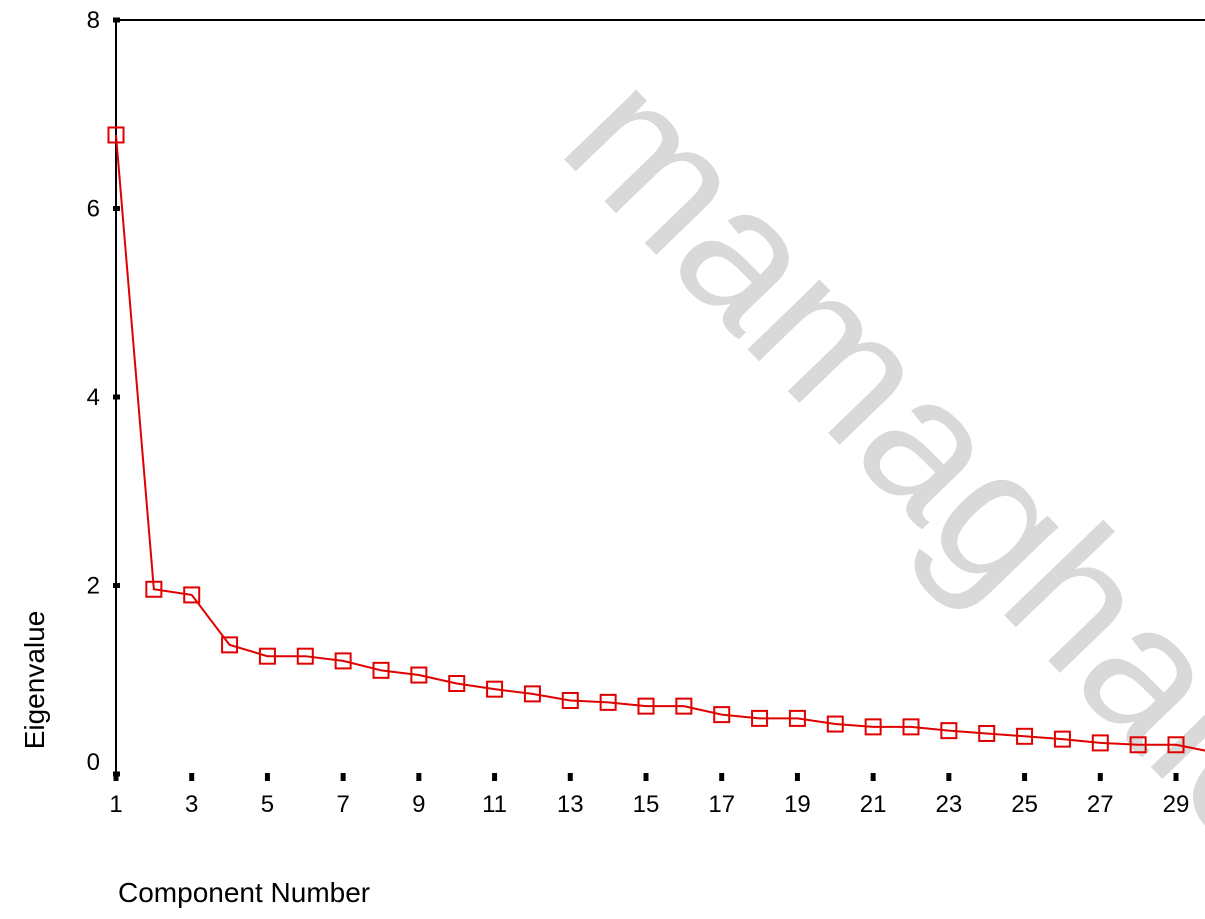  I want to click on y-tick-label: 2, so click(93, 586).